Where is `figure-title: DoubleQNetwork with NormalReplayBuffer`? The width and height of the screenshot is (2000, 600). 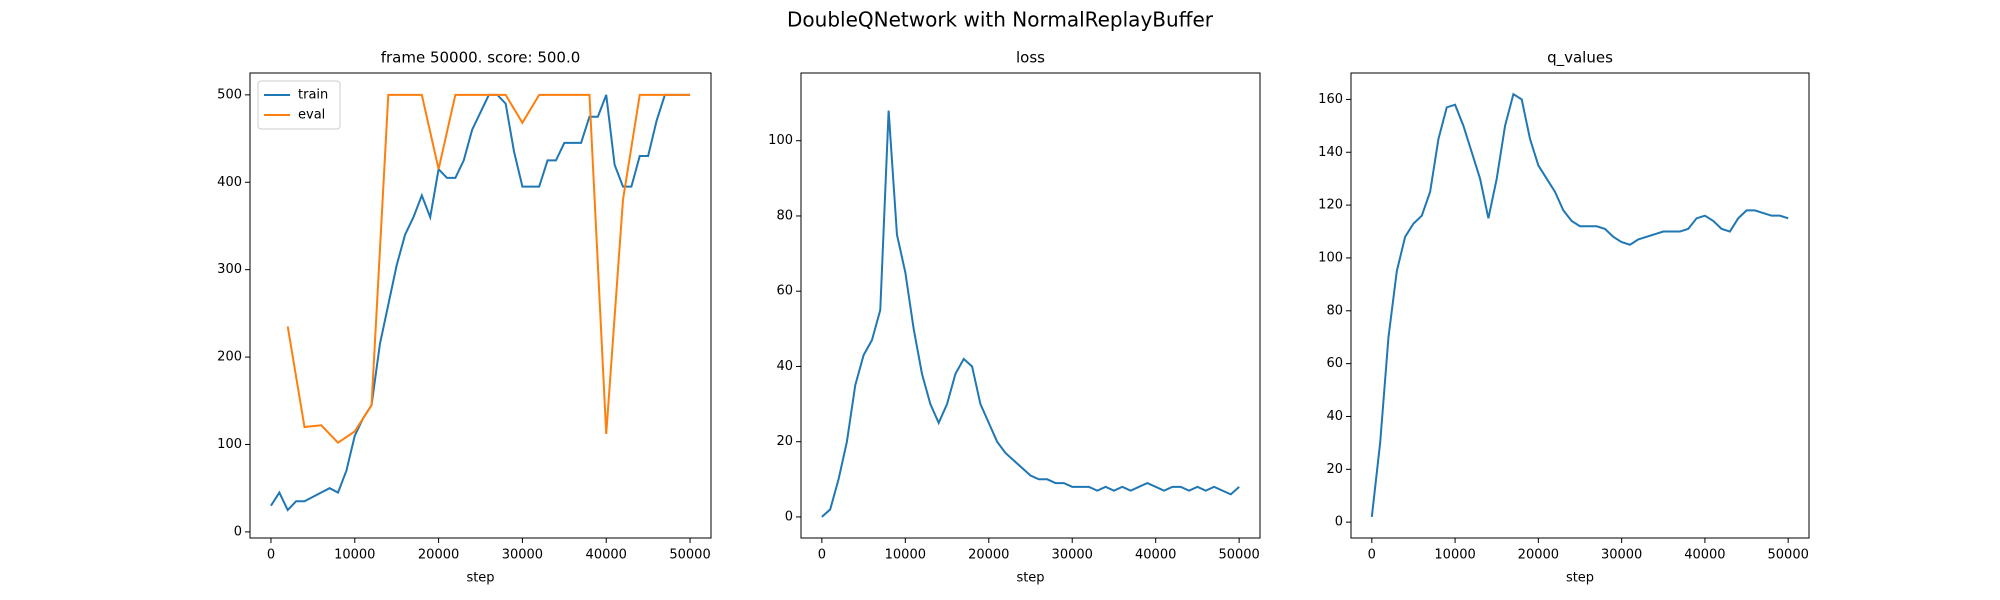 figure-title: DoubleQNetwork with NormalReplayBuffer is located at coordinates (1000, 20).